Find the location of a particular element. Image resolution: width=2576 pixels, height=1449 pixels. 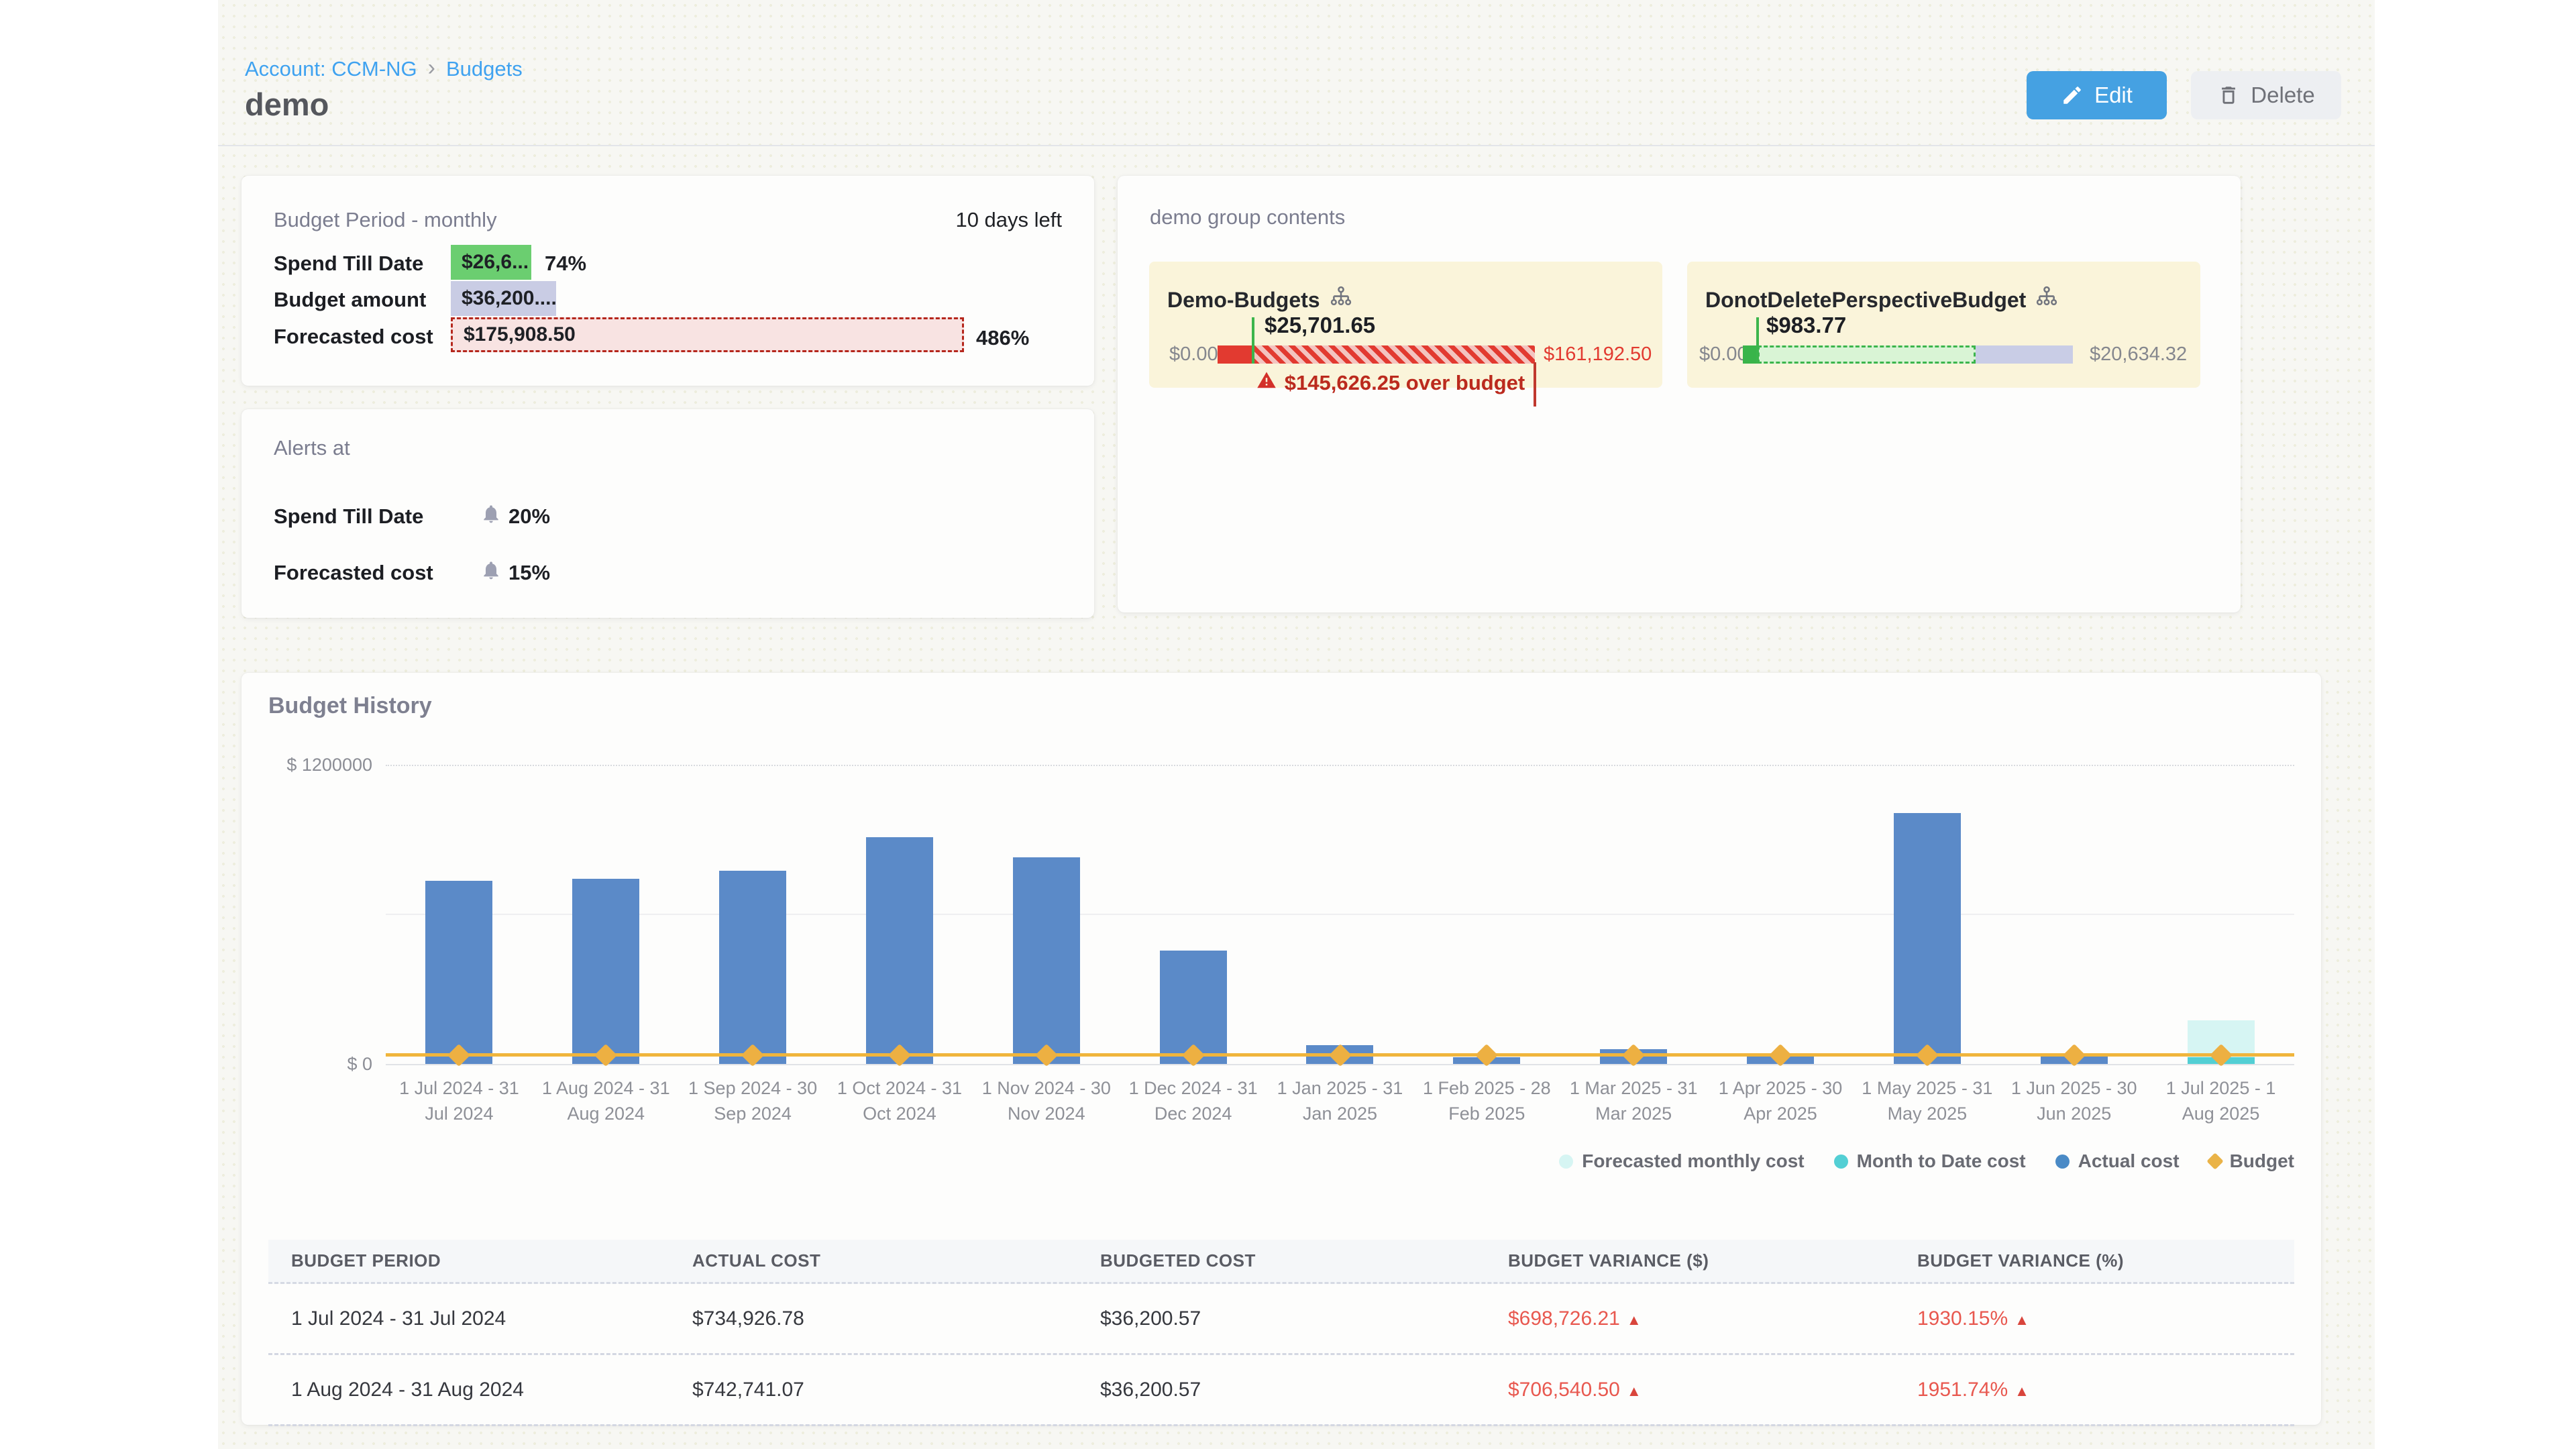

legend-label: Forecasted monthly cost is located at coordinates (1693, 1160).